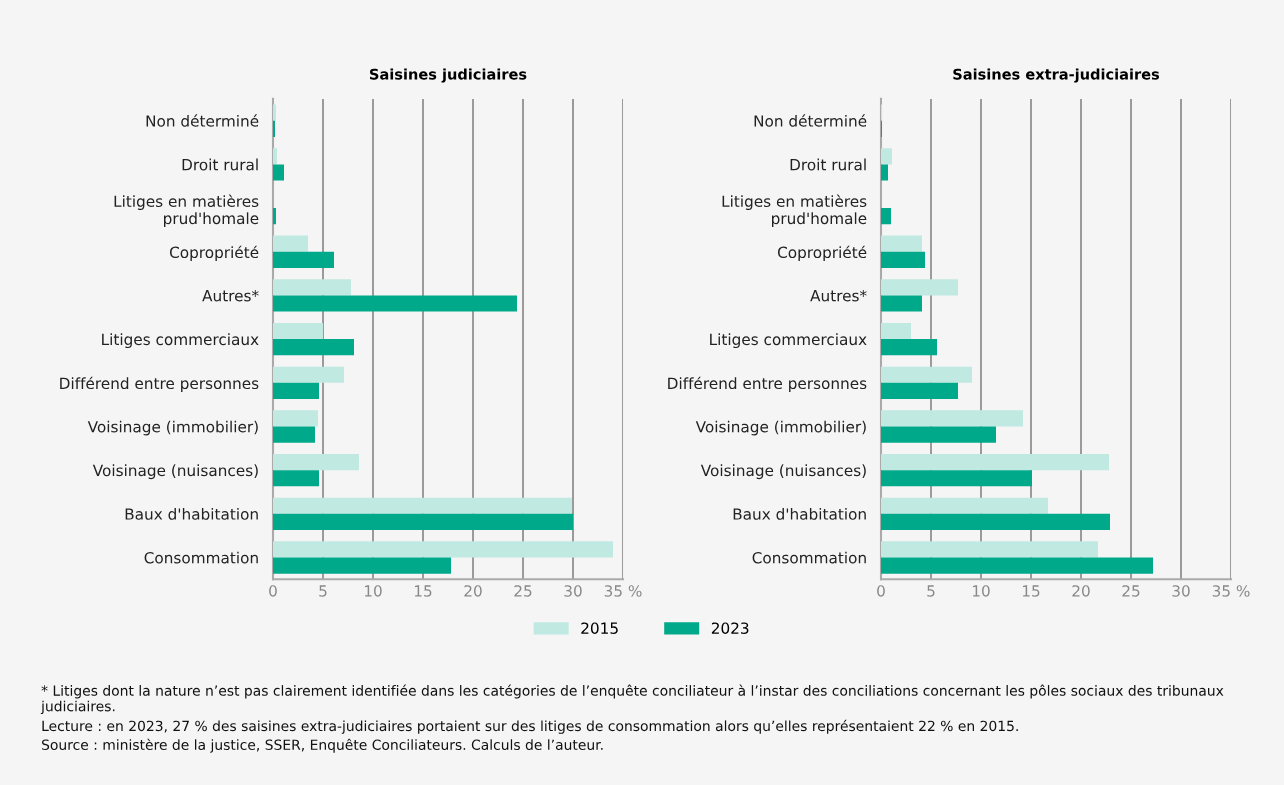  Describe the element at coordinates (530, 726) in the screenshot. I see `text: Lecture : en 2023, 27 % des saisines extra-judiciaires portaient sur des litiges de consommation alors qu’elles représentaient 22 % en 2015.` at that location.